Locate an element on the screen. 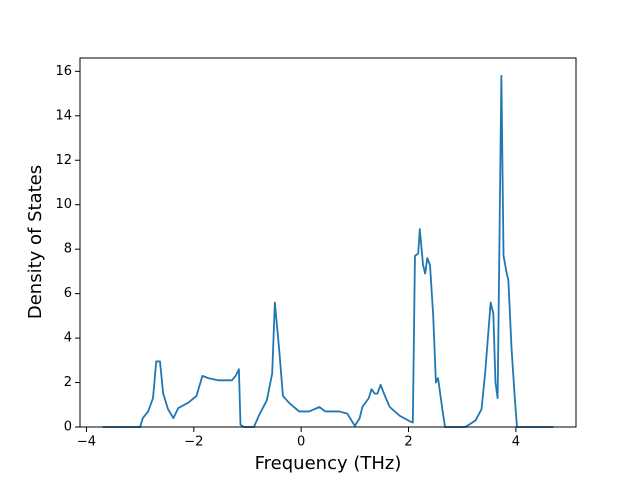  x-axis-label: Frequency (THz) is located at coordinates (328, 463).